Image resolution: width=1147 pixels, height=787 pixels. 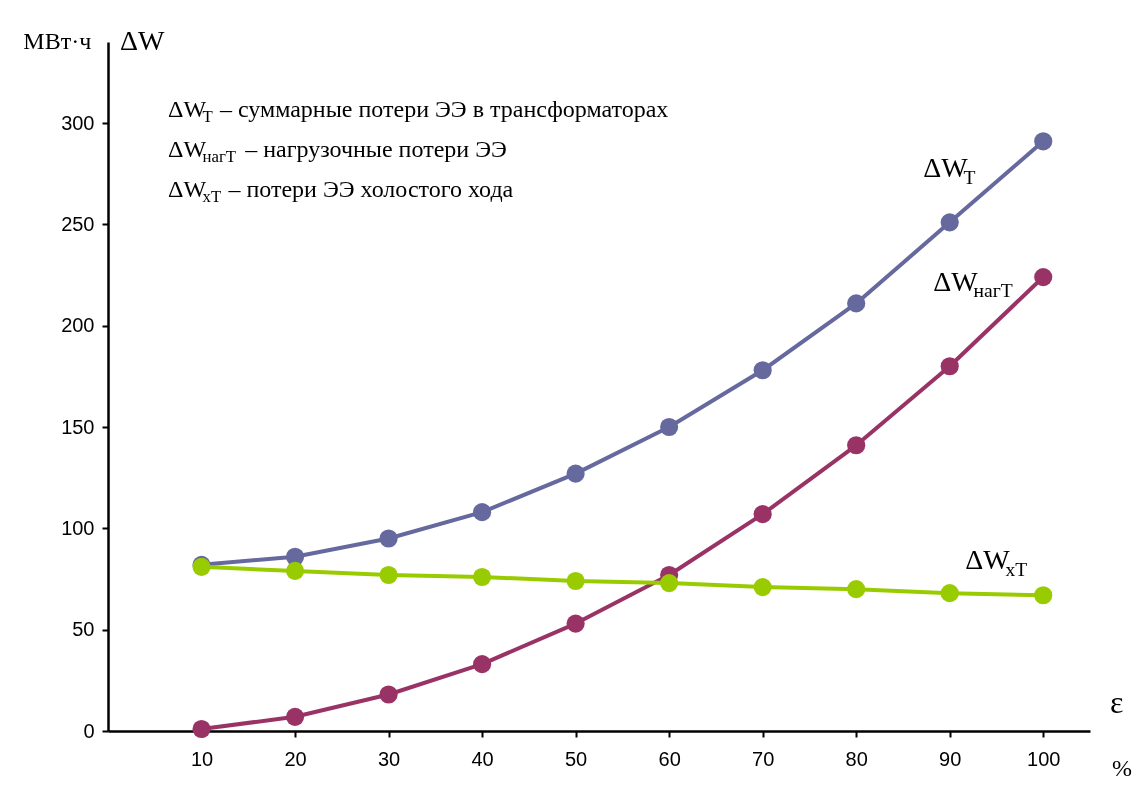 What do you see at coordinates (763, 758) in the screenshot?
I see `x-tick-label: 70` at bounding box center [763, 758].